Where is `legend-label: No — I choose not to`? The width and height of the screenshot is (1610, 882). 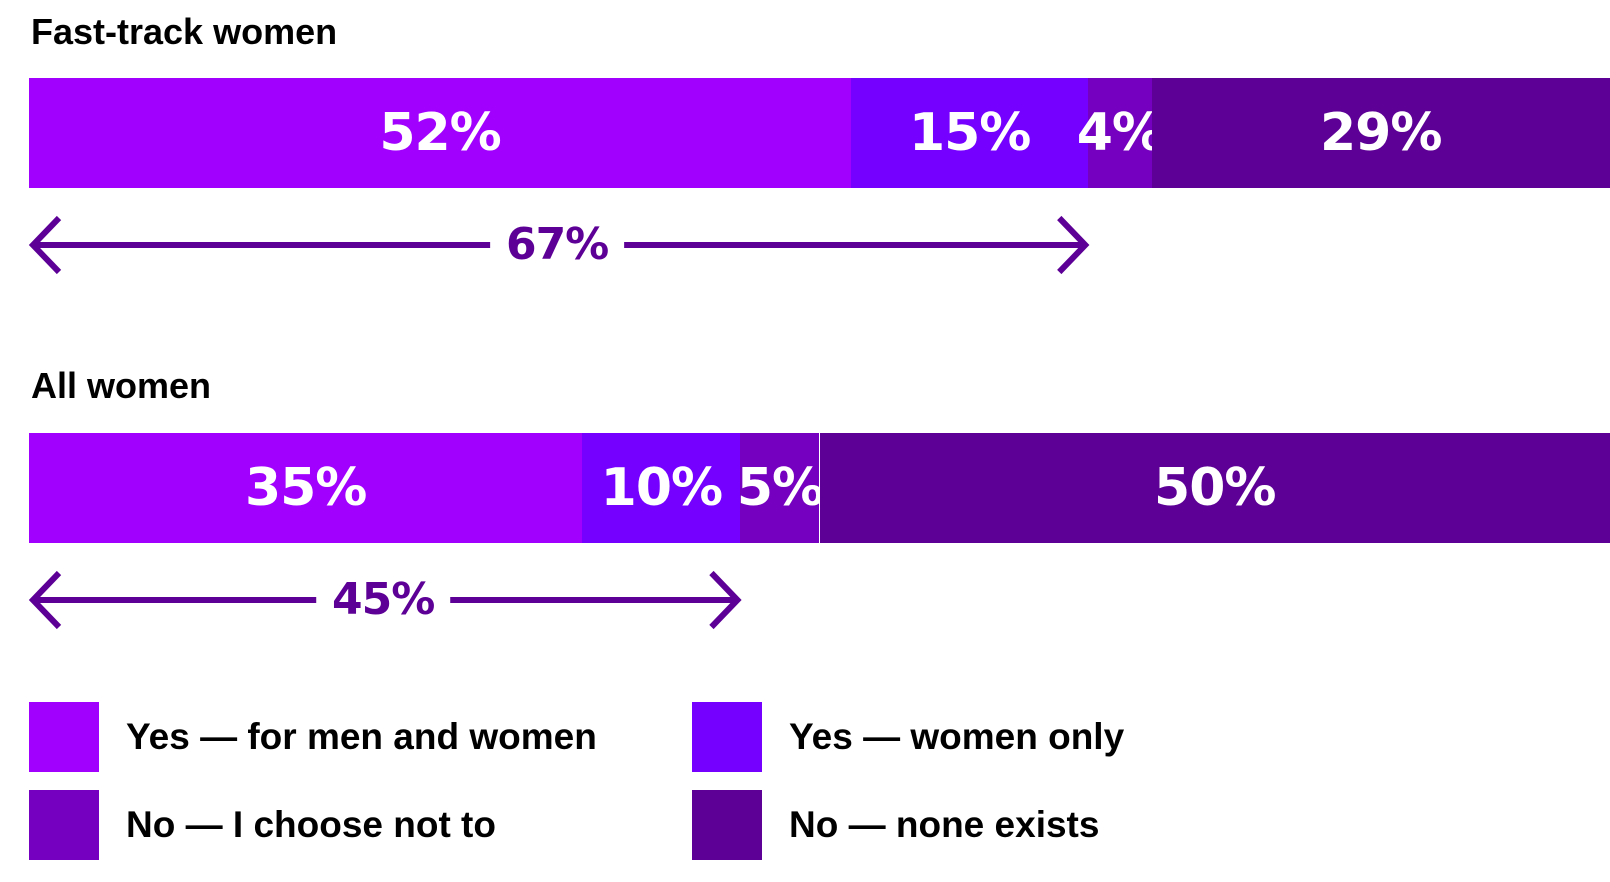
legend-label: No — I choose not to is located at coordinates (311, 824).